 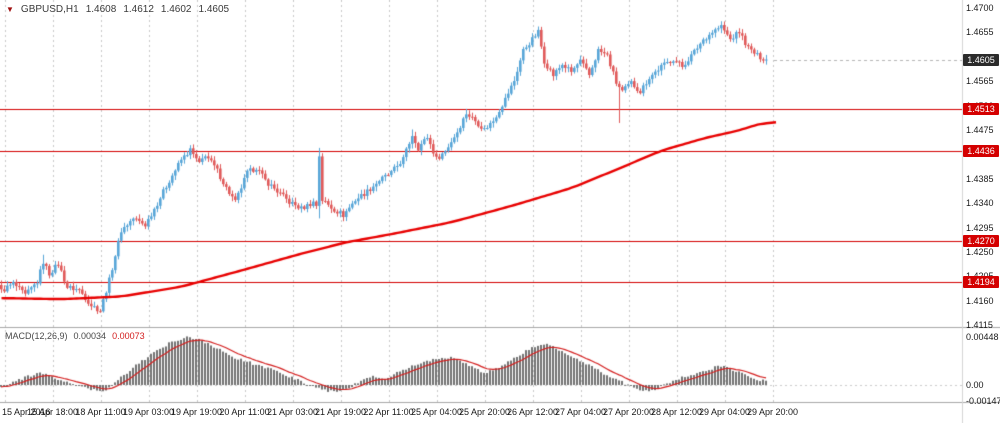 What do you see at coordinates (148, 412) in the screenshot?
I see `time-label: 19 Apr 03:00` at bounding box center [148, 412].